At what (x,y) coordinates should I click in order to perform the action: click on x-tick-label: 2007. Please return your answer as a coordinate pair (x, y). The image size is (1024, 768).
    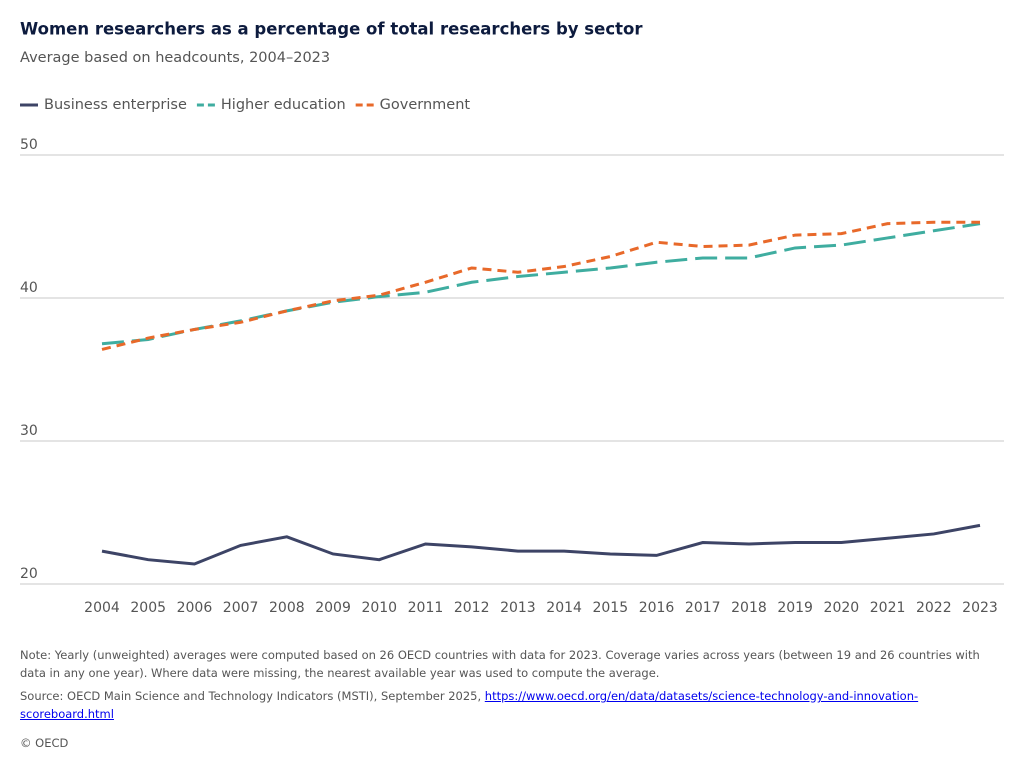
    Looking at the image, I should click on (241, 608).